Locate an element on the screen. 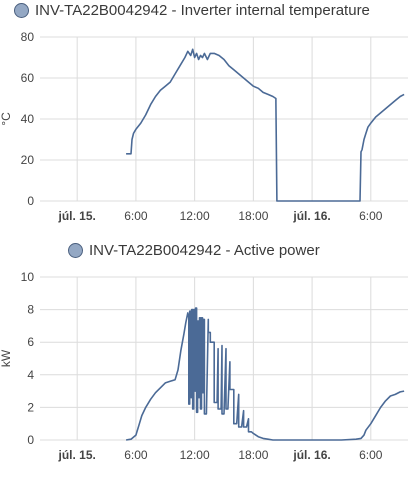 The image size is (410, 480). power-legend: INV-TA22B0042942 - Active power is located at coordinates (194, 250).